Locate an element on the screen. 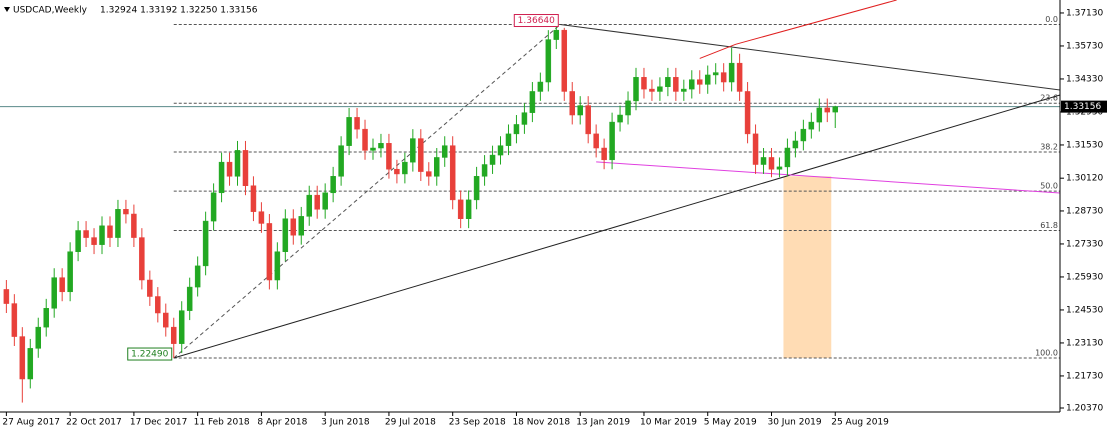 This screenshot has width=1107, height=435. last-price-box is located at coordinates (1084, 106).